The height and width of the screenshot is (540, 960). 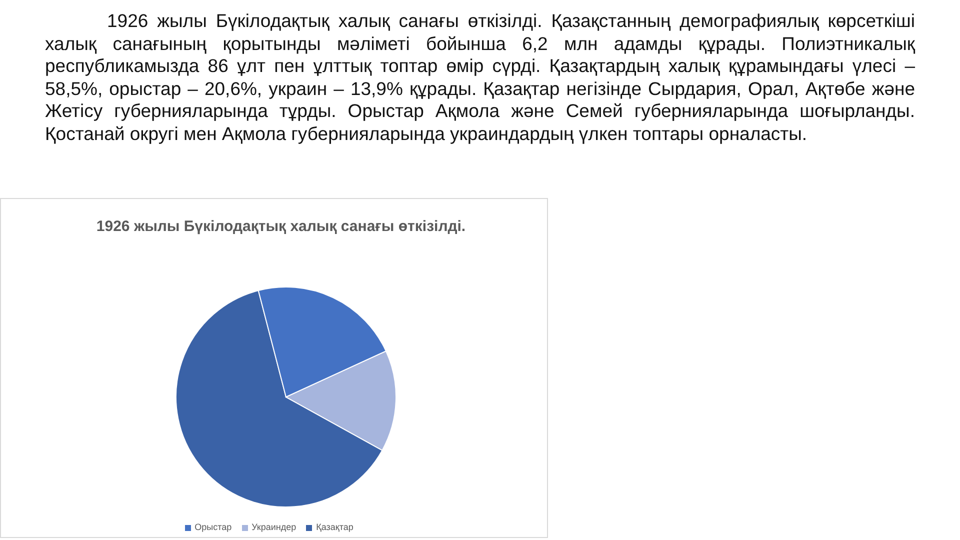 I want to click on legend-label: Украиндер, so click(x=274, y=527).